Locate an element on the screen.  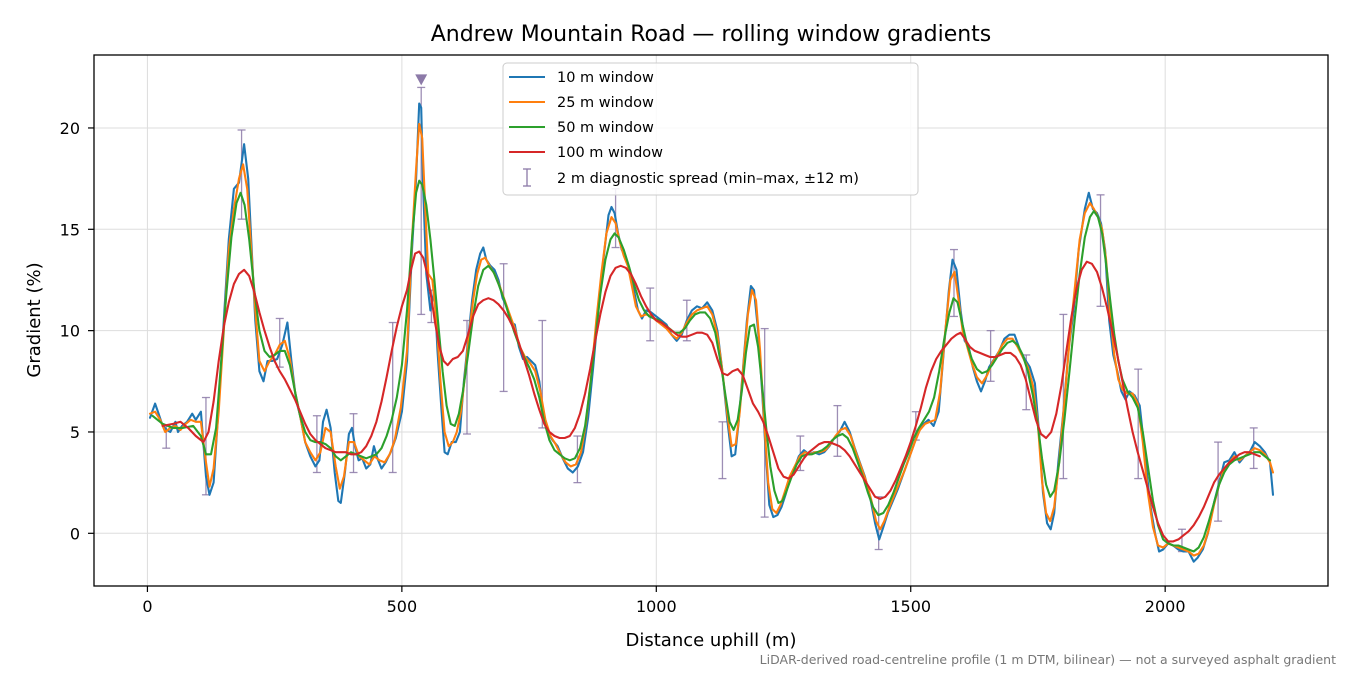
legend-label-25m: 25 m window is located at coordinates (605, 103).